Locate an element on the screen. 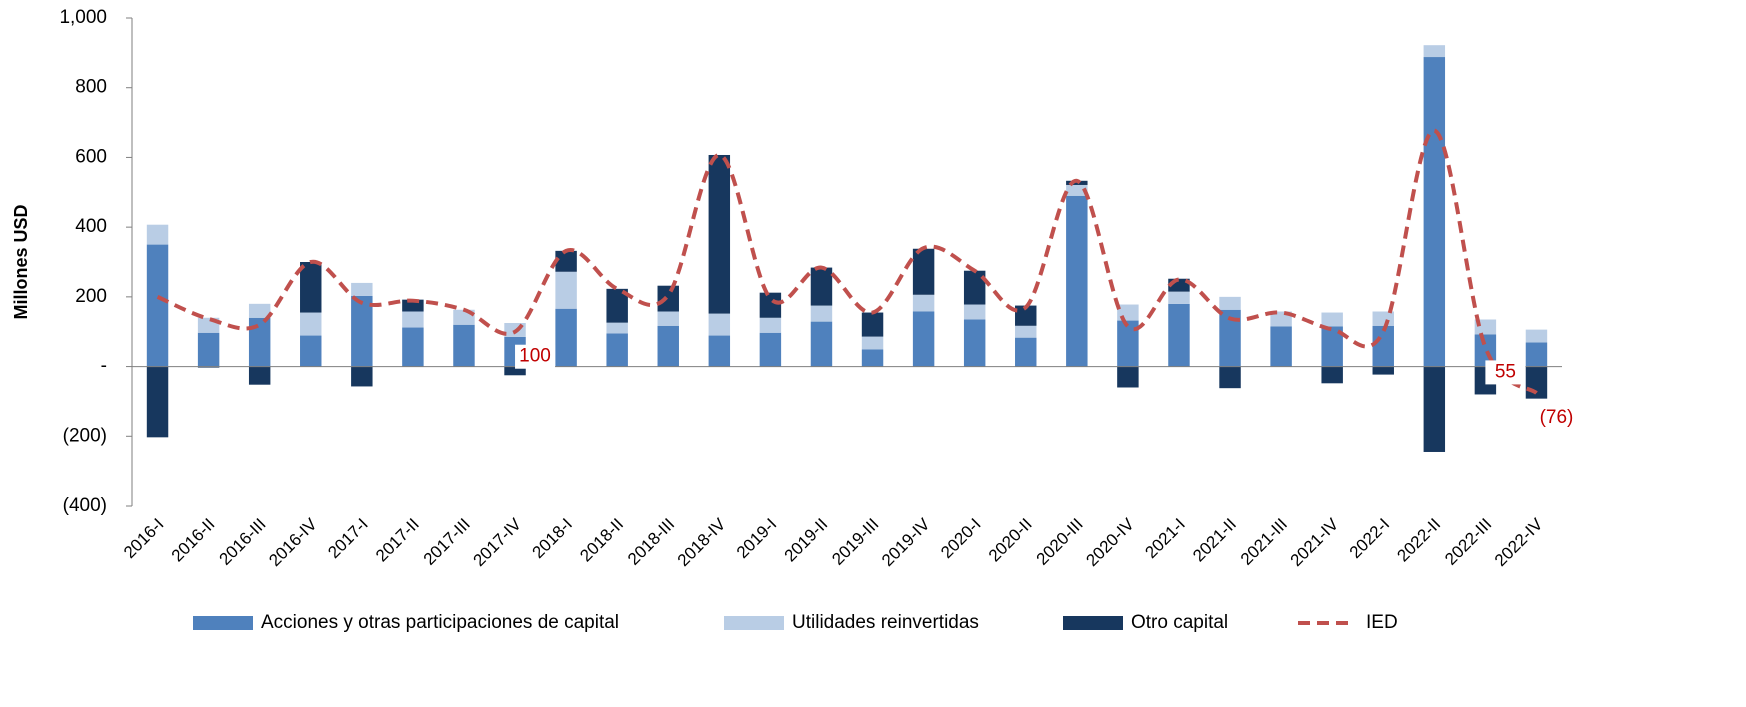 This screenshot has width=1746, height=707. y-tick-label: (200) is located at coordinates (85, 435).